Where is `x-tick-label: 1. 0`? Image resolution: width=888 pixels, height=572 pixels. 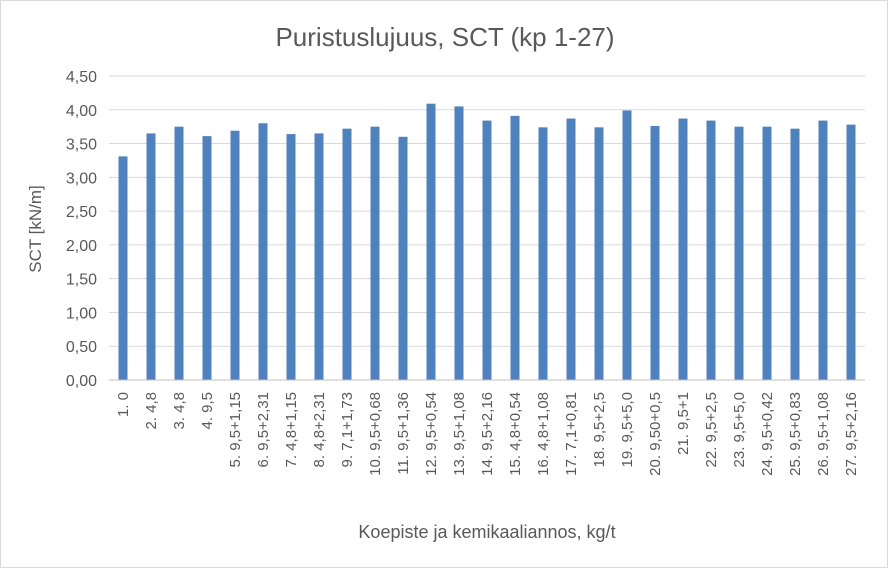 x-tick-label: 1. 0 is located at coordinates (123, 404).